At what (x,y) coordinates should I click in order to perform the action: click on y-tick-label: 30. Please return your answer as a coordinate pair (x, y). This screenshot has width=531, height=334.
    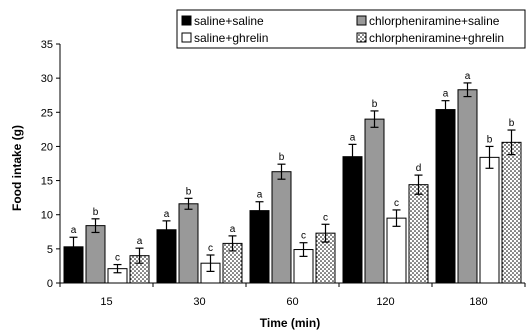
    Looking at the image, I should click on (47, 79).